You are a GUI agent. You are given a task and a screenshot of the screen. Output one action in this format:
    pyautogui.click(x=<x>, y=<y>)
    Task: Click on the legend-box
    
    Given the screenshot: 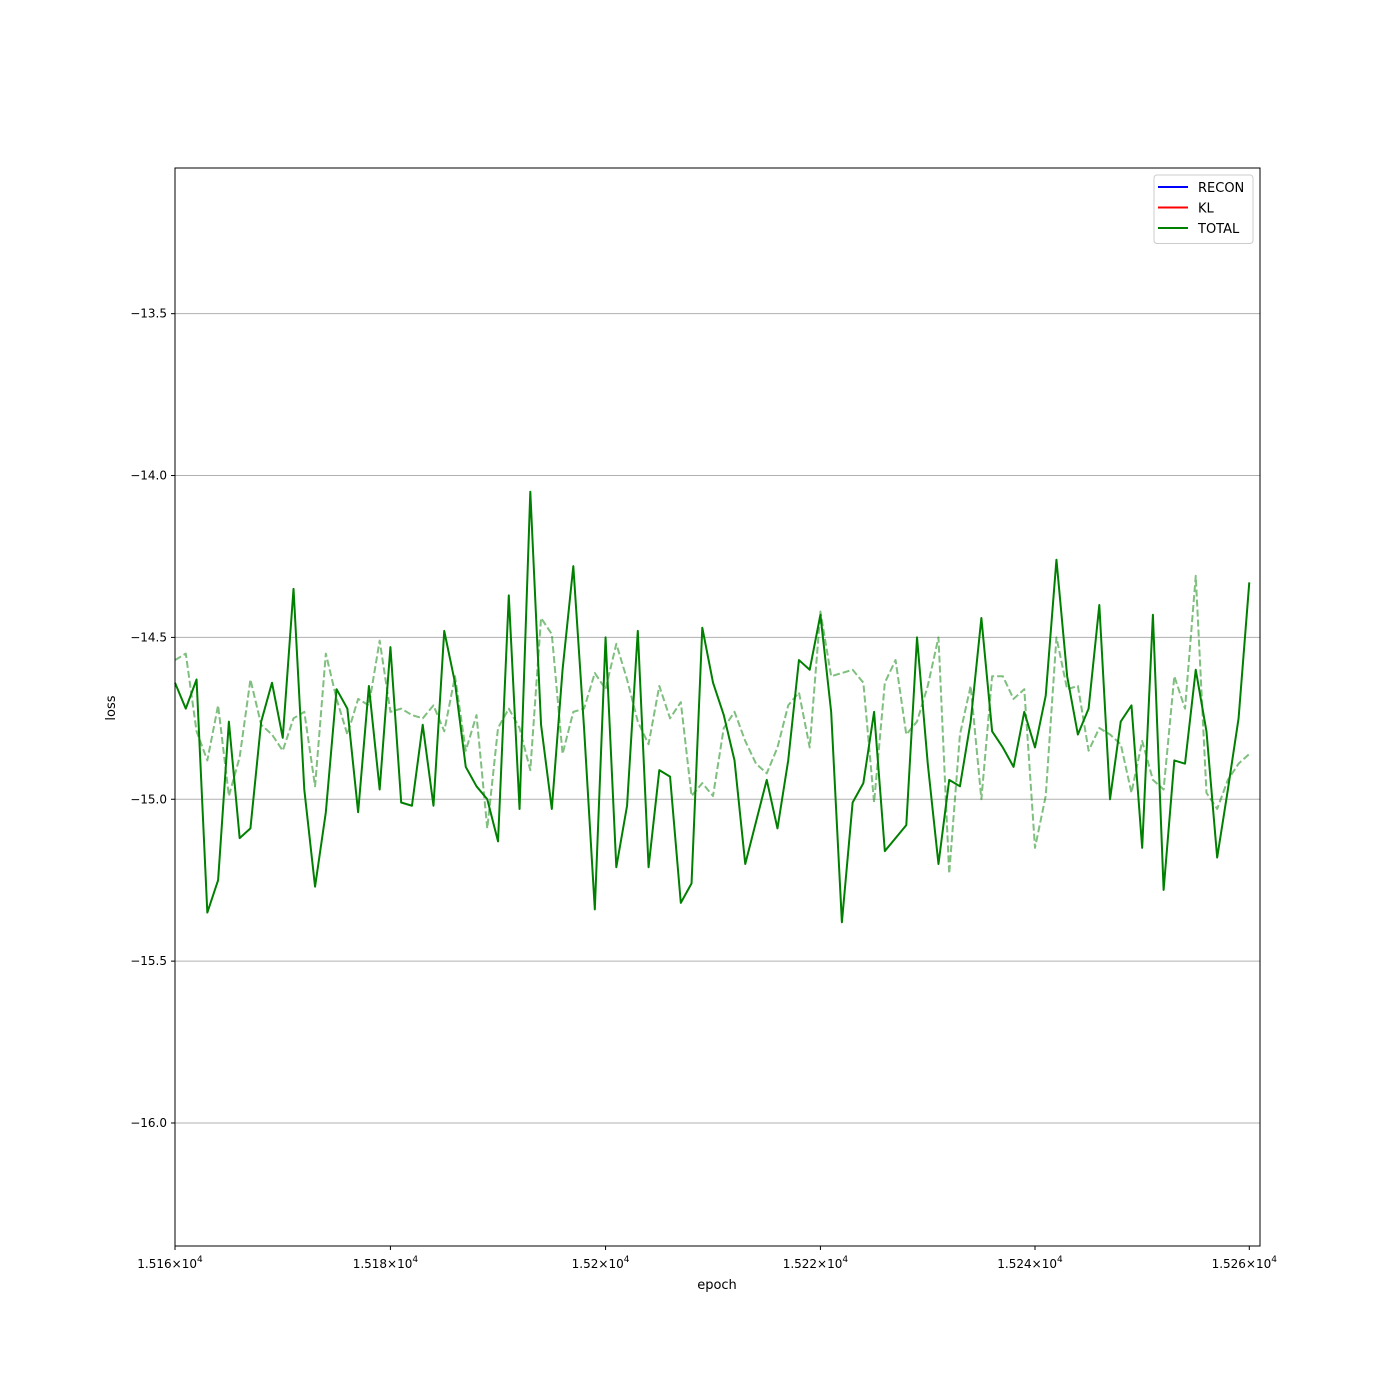 What is the action you would take?
    pyautogui.click(x=1203, y=209)
    